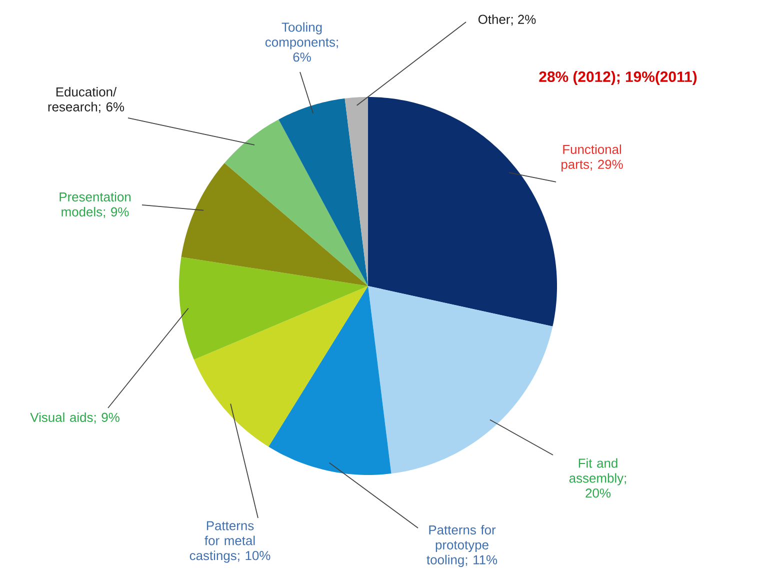 The height and width of the screenshot is (584, 765). I want to click on slice-label: Presentation models; 9%, so click(95, 205).